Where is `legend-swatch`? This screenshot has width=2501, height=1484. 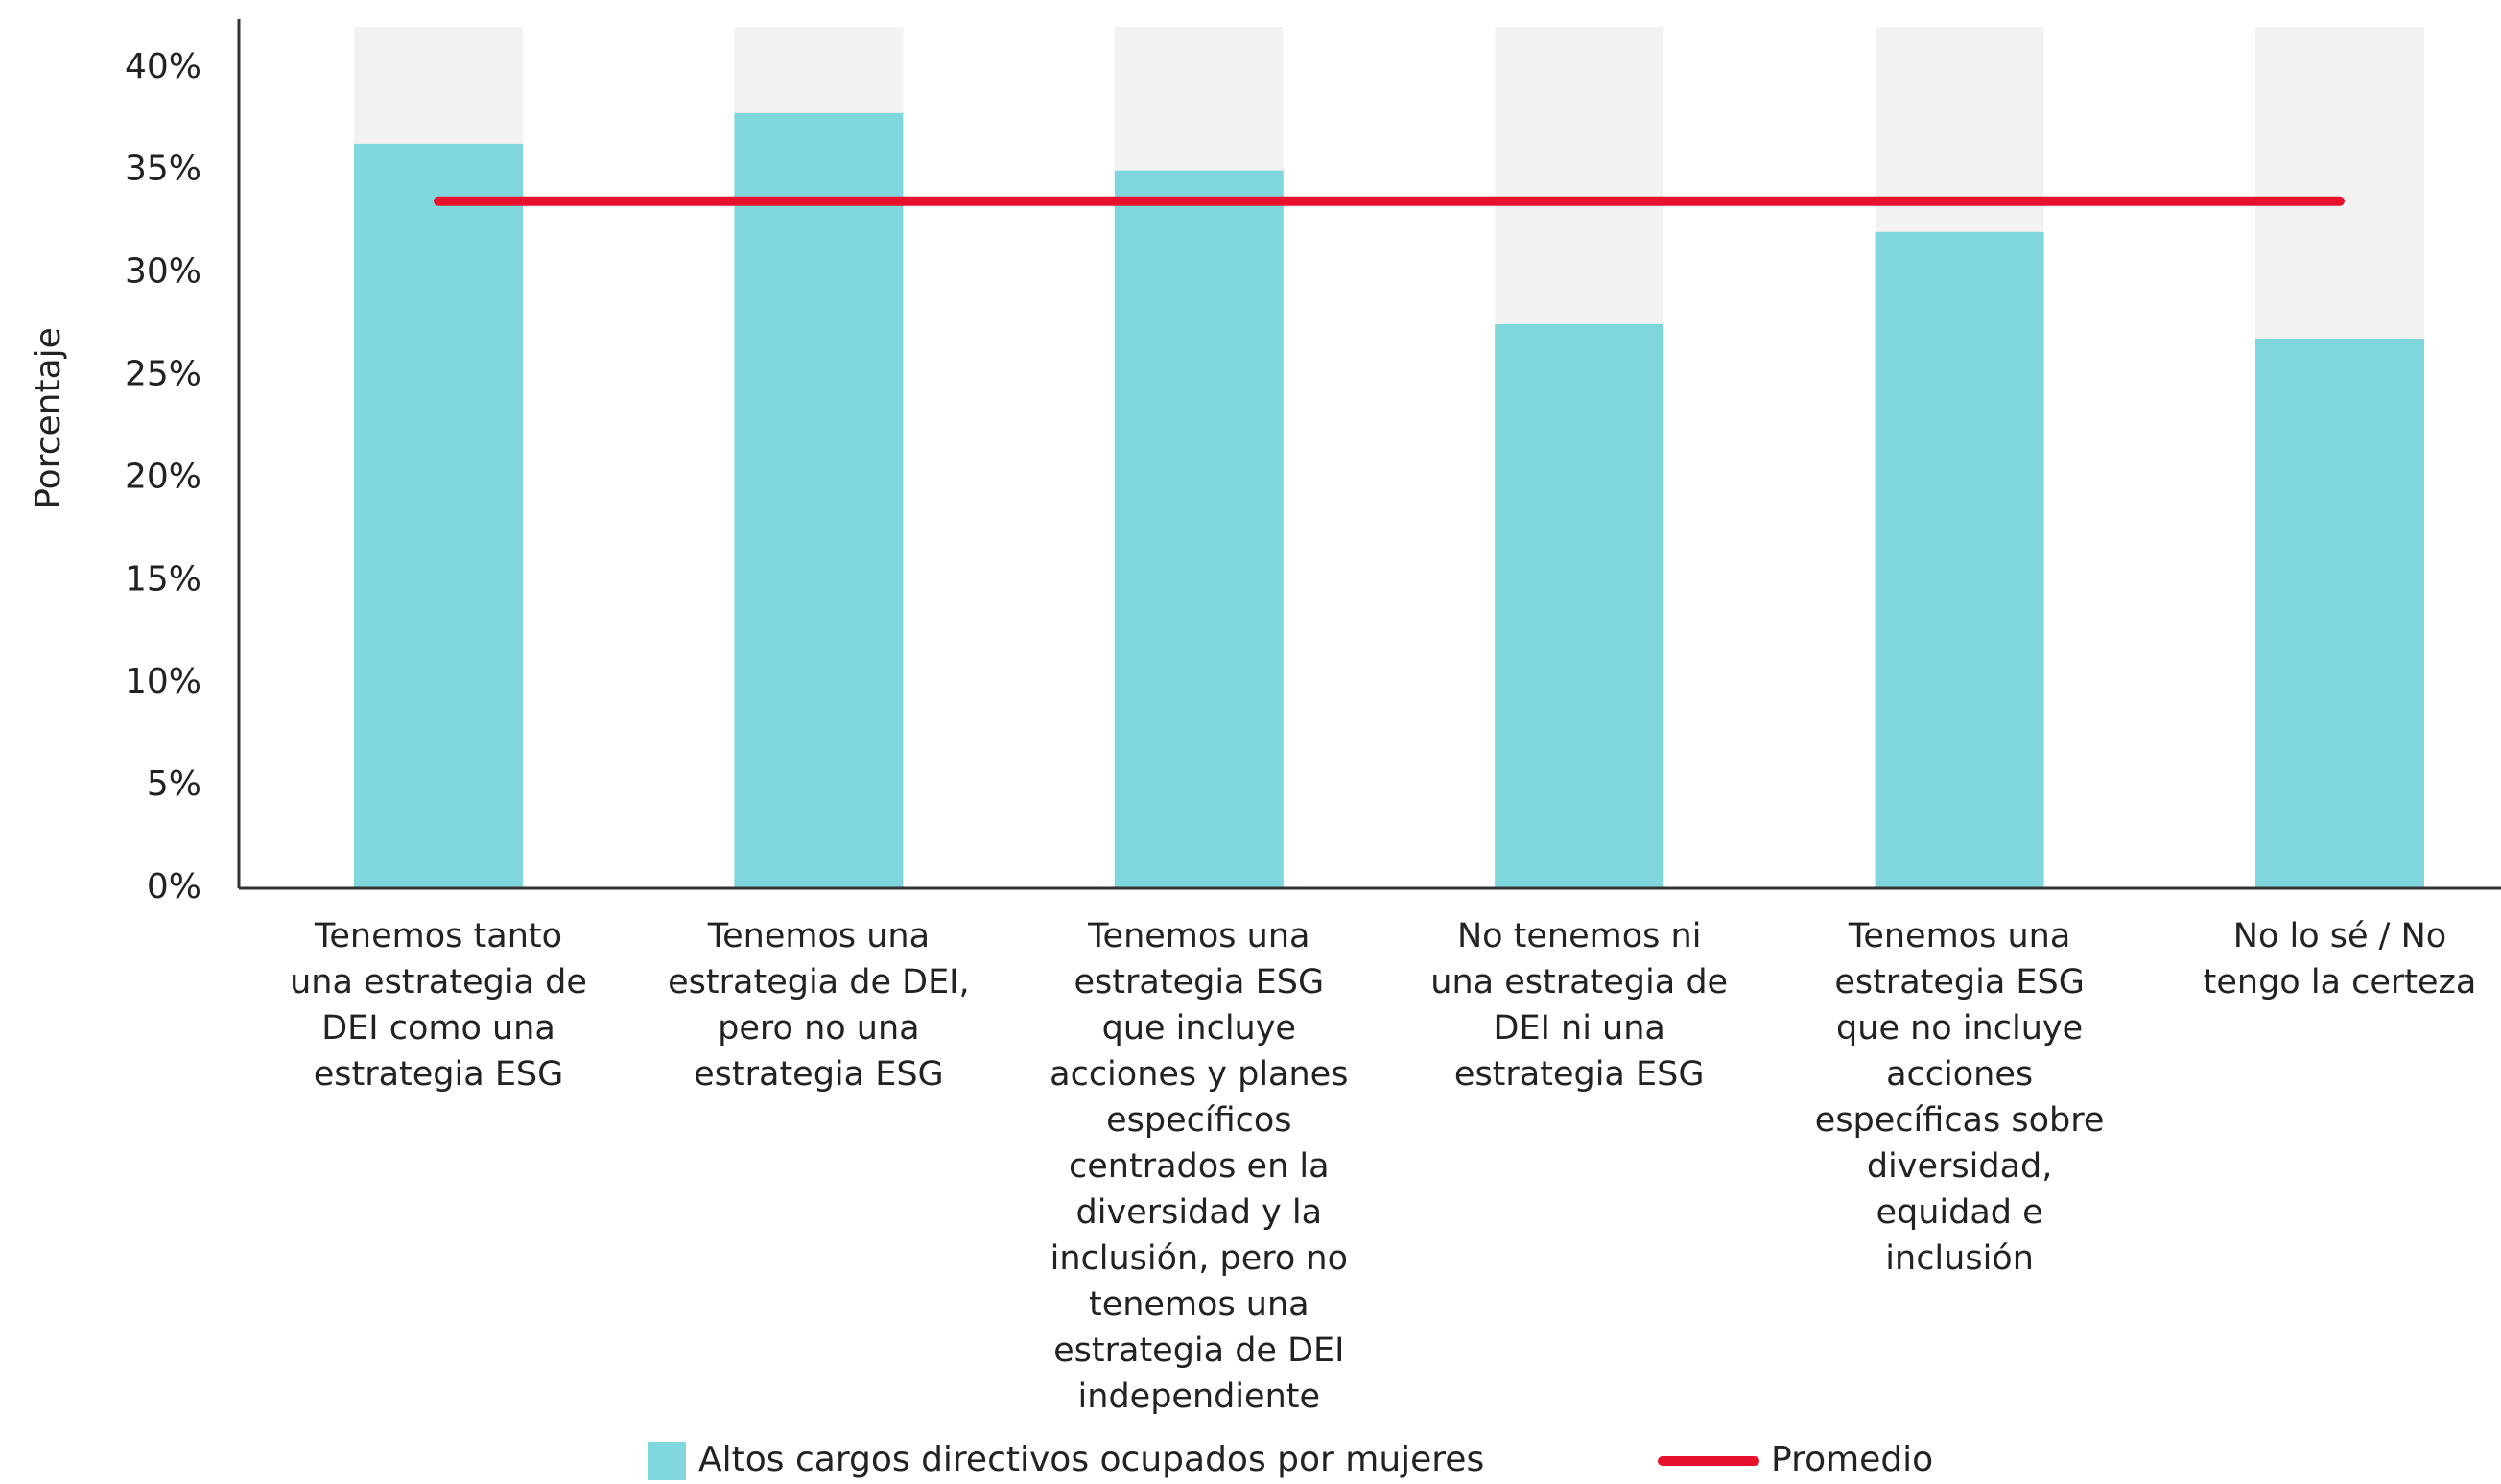
legend-swatch is located at coordinates (667, 1461).